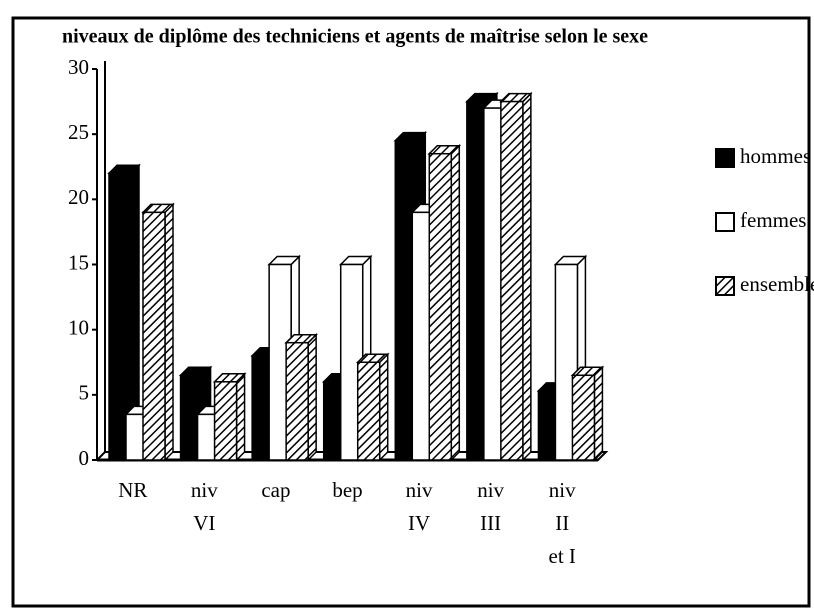 The height and width of the screenshot is (610, 814). What do you see at coordinates (78, 262) in the screenshot?
I see `y-tick-label: 15` at bounding box center [78, 262].